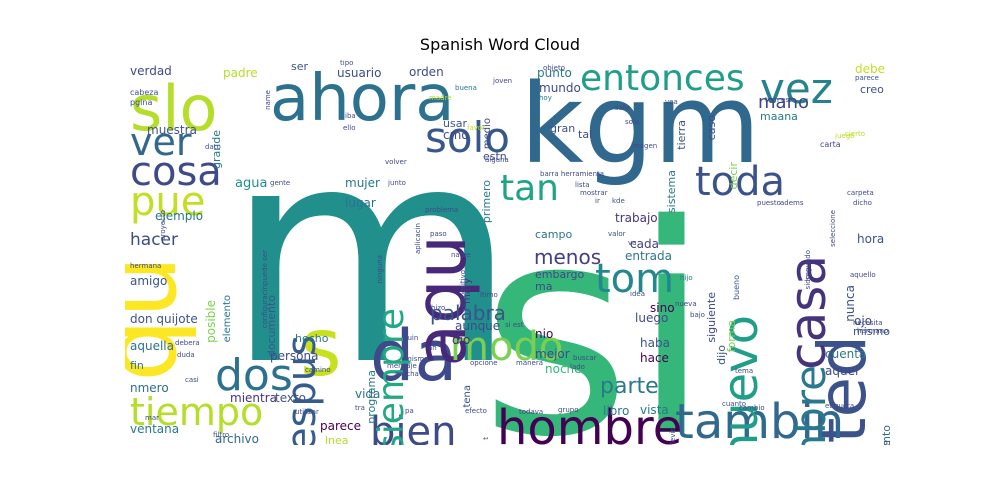  I want to click on word-5: ahora, so click(362, 99).